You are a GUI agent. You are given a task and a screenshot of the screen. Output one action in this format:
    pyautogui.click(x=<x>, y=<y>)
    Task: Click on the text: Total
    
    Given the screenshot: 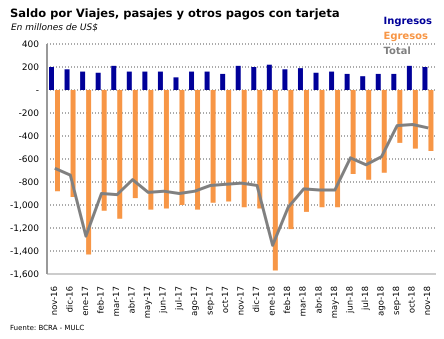 What is the action you would take?
    pyautogui.click(x=398, y=52)
    